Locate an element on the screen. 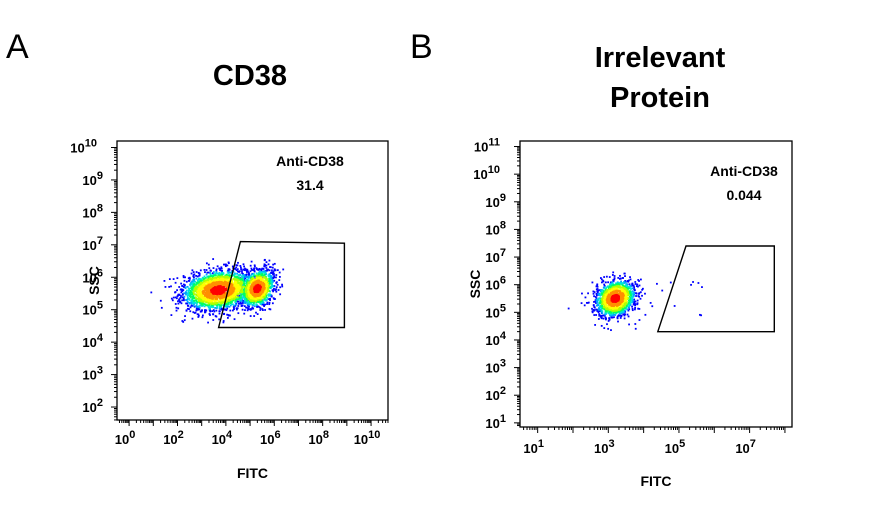 The width and height of the screenshot is (871, 520). x-tick-label: 10² is located at coordinates (173, 438).